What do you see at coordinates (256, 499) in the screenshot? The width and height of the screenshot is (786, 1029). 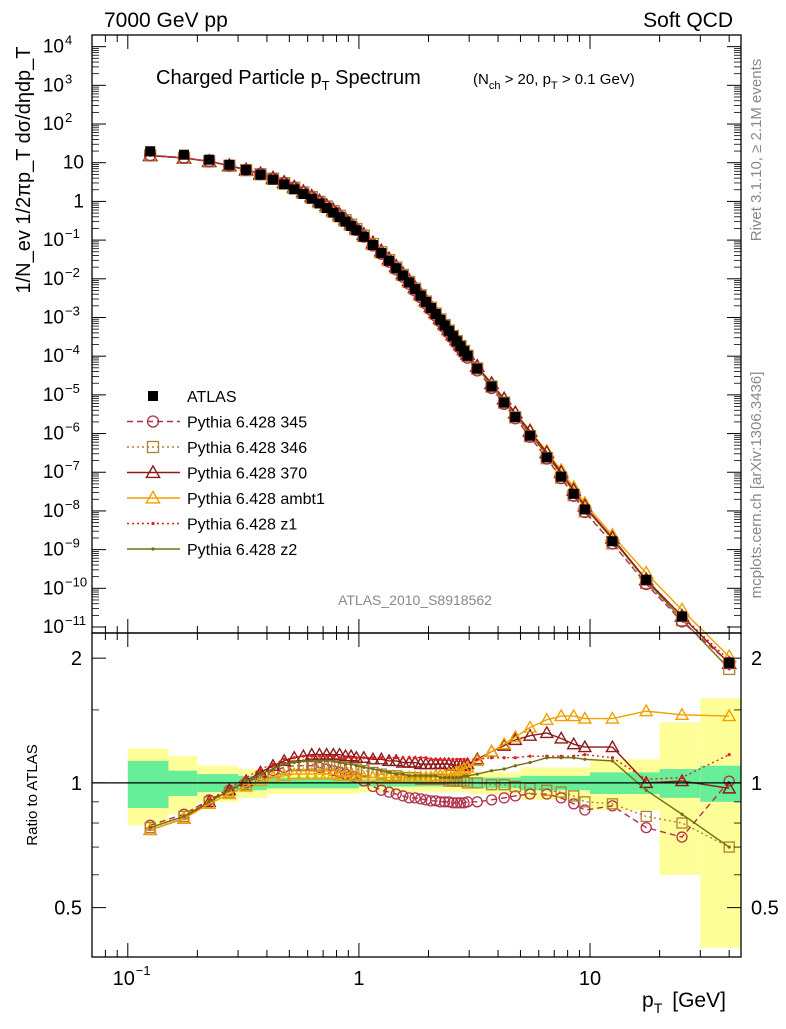 I see `legend-label-4: Pythia 6.428 ambt1` at bounding box center [256, 499].